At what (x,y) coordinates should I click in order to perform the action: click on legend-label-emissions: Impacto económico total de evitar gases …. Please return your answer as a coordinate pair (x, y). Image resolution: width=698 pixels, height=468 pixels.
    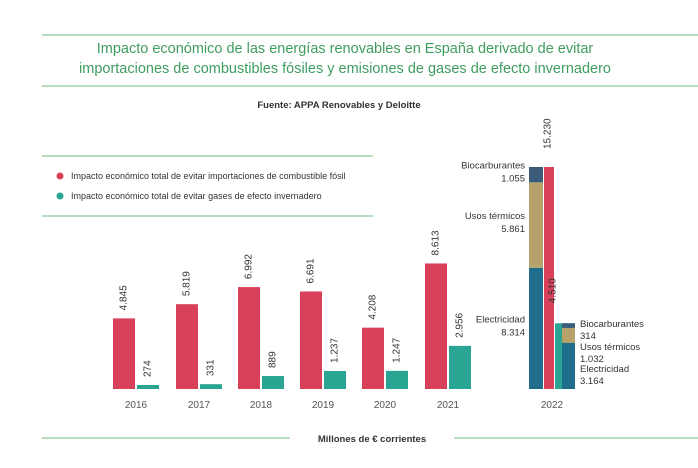
    Looking at the image, I should click on (196, 196).